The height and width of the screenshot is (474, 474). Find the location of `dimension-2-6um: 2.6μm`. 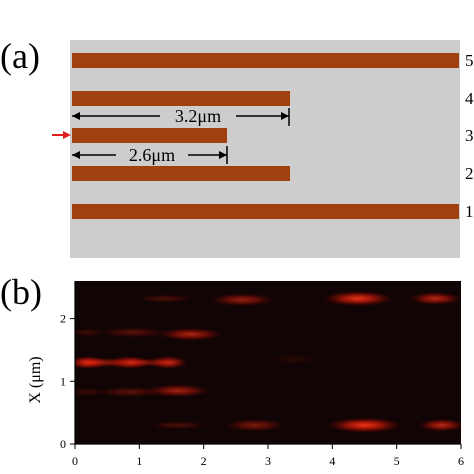

dimension-2-6um: 2.6μm is located at coordinates (150, 155).